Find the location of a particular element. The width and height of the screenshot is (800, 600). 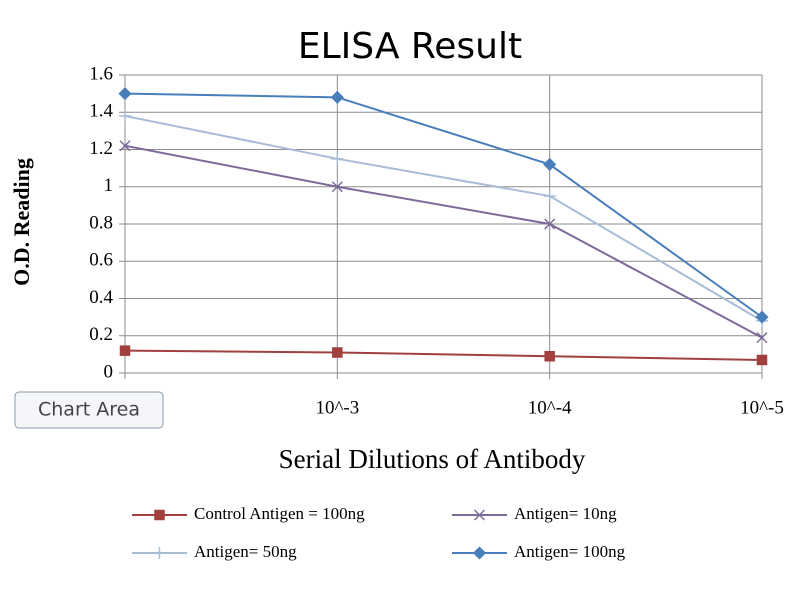

x-tick-label: 10^-4 is located at coordinates (550, 407).